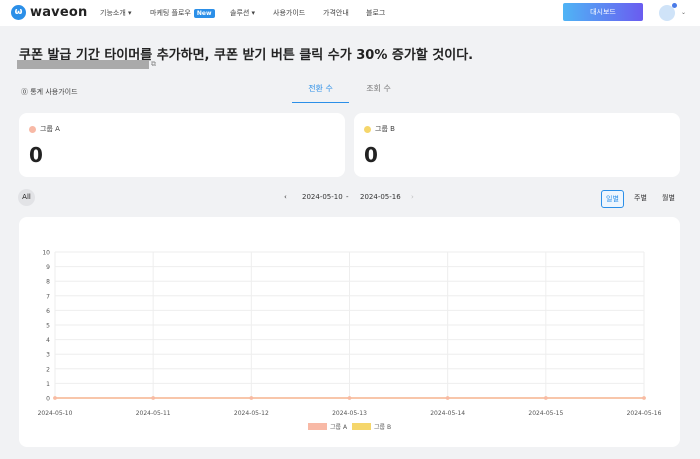  Describe the element at coordinates (371, 155) in the screenshot. I see `group-b-value: 0` at that location.